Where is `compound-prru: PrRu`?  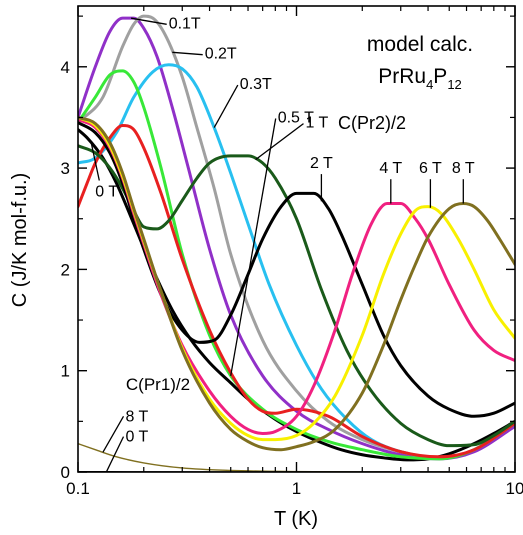
compound-prru: PrRu is located at coordinates (402, 76).